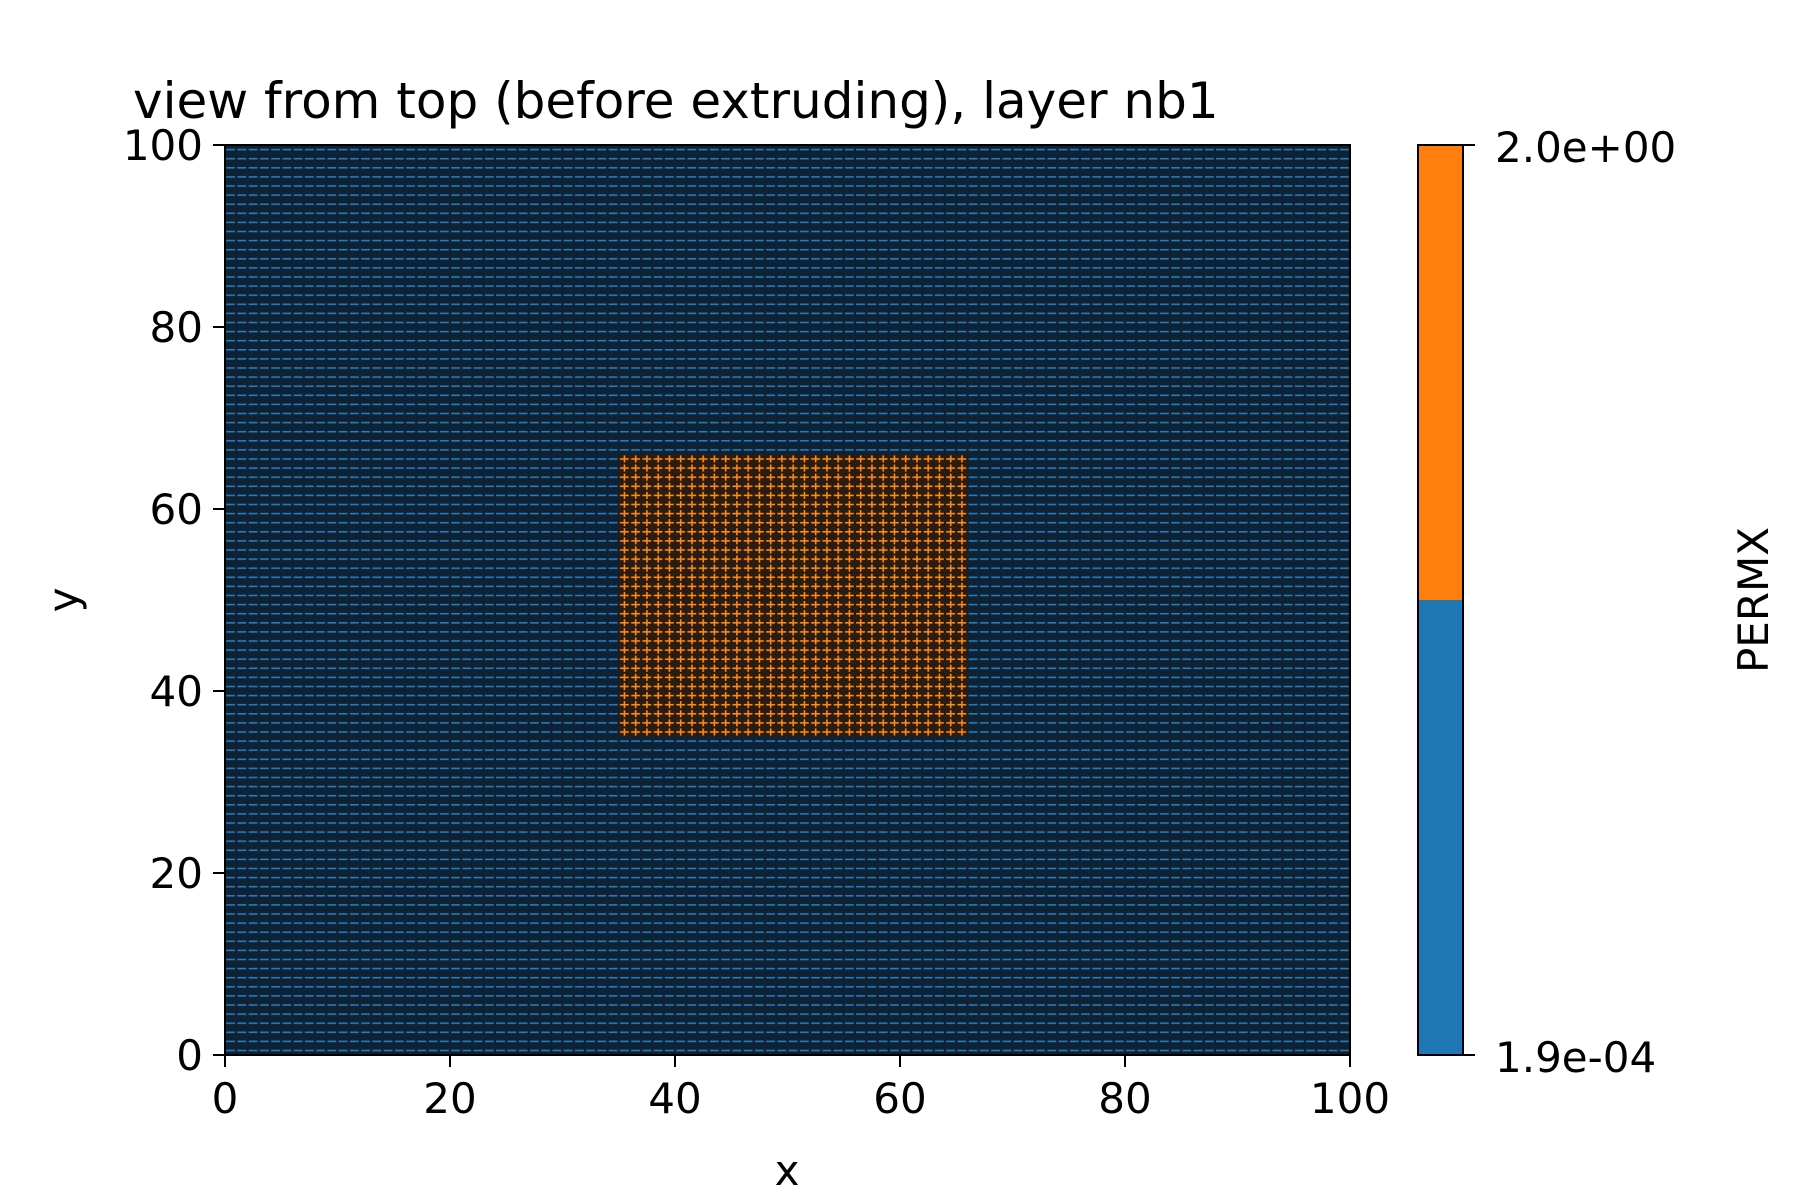 The height and width of the screenshot is (1204, 1800). Describe the element at coordinates (163, 145) in the screenshot. I see `y-tick-label: 100` at that location.